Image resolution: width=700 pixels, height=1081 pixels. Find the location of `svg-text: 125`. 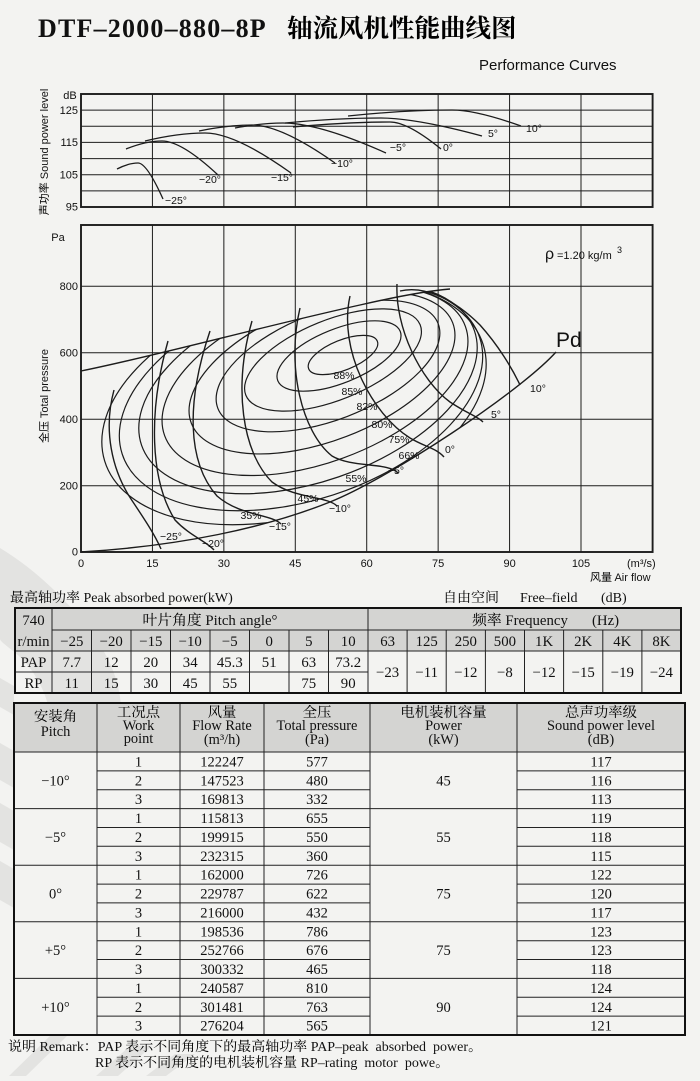

svg-text: 125 is located at coordinates (427, 642).